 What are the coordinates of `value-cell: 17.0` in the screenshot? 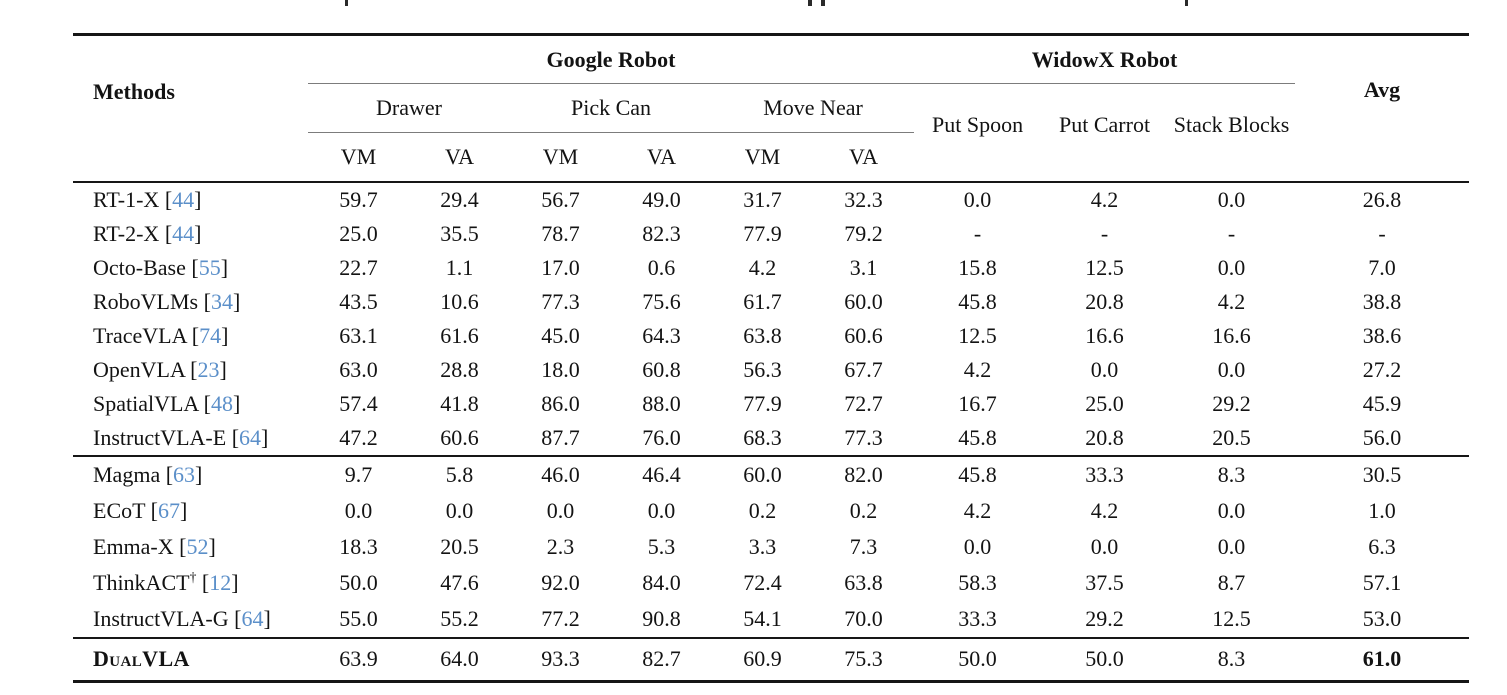 It's located at (560, 267).